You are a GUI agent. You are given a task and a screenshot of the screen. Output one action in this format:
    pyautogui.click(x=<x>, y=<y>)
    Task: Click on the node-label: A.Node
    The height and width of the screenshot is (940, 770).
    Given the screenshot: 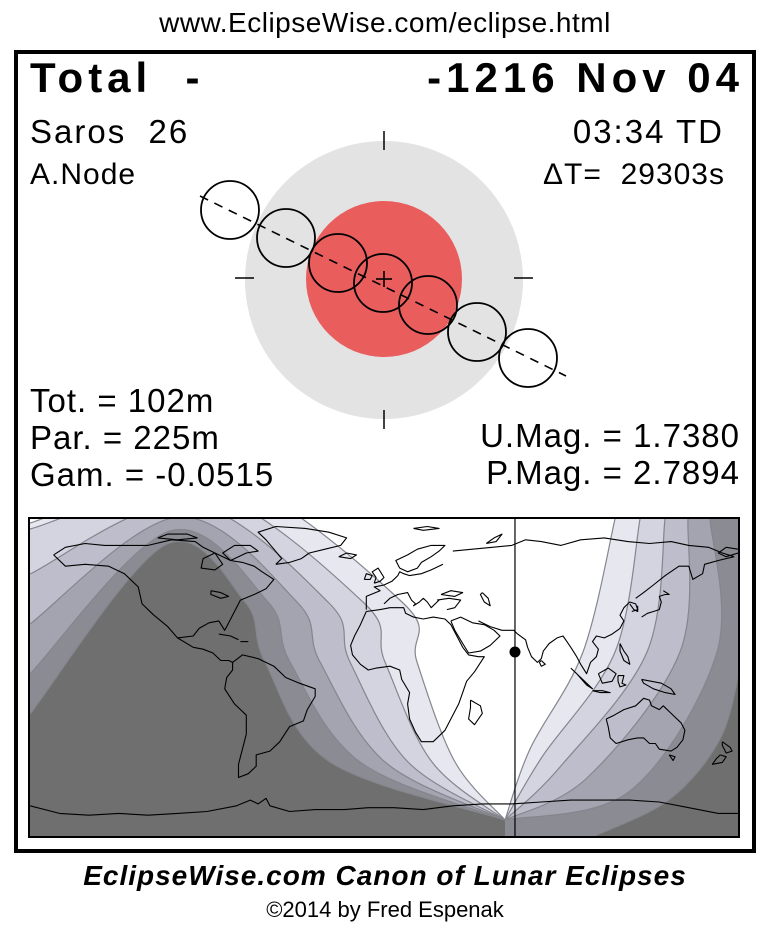 What is the action you would take?
    pyautogui.click(x=83, y=174)
    